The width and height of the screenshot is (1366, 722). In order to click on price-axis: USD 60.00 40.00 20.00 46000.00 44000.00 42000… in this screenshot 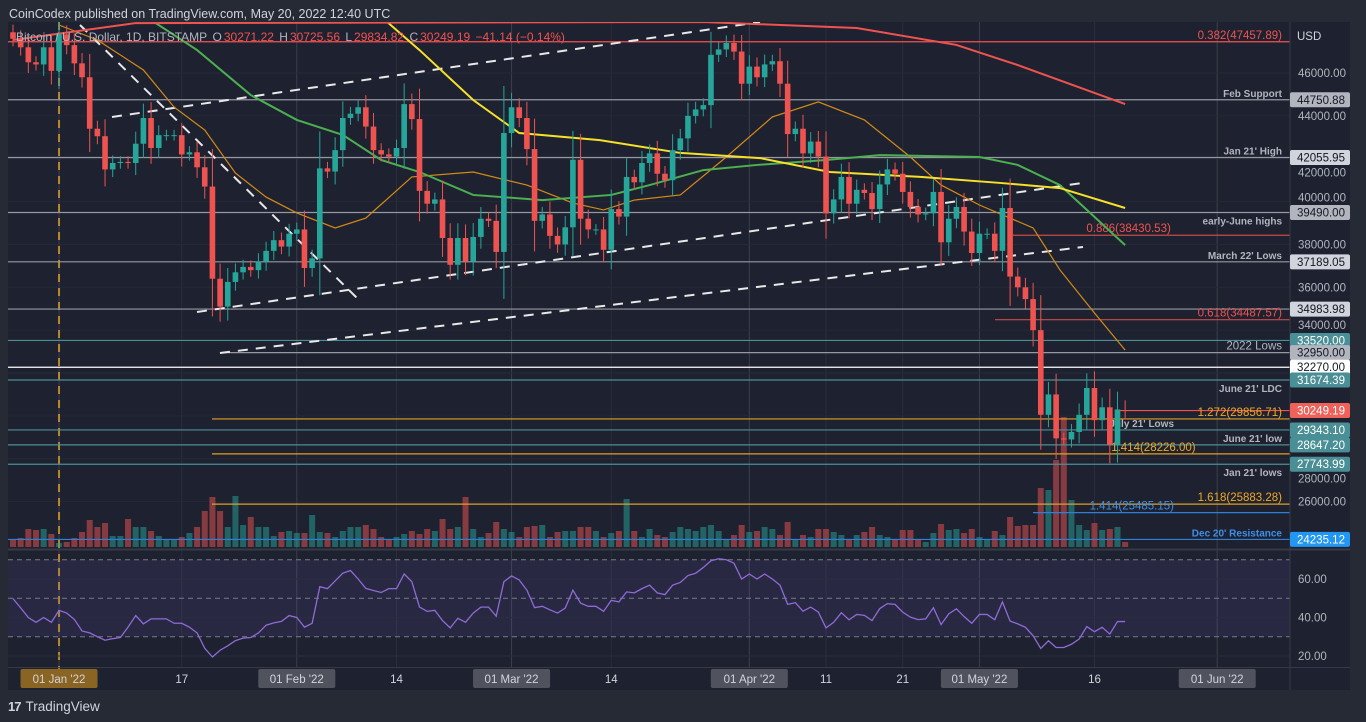, I will do `click(1321, 347)`.